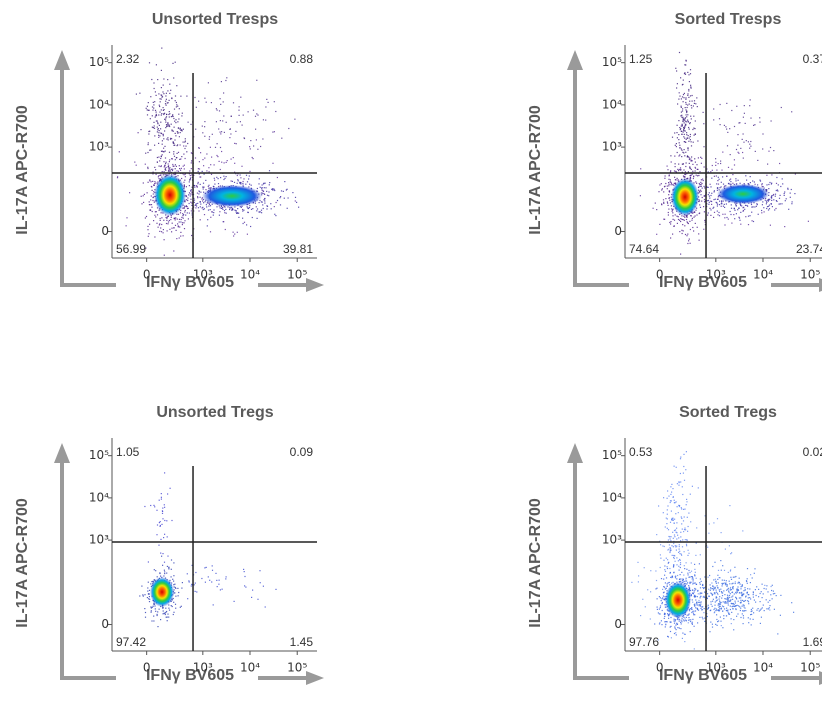  What do you see at coordinates (147, 668) in the screenshot?
I see `x-tick-label: 0` at bounding box center [147, 668].